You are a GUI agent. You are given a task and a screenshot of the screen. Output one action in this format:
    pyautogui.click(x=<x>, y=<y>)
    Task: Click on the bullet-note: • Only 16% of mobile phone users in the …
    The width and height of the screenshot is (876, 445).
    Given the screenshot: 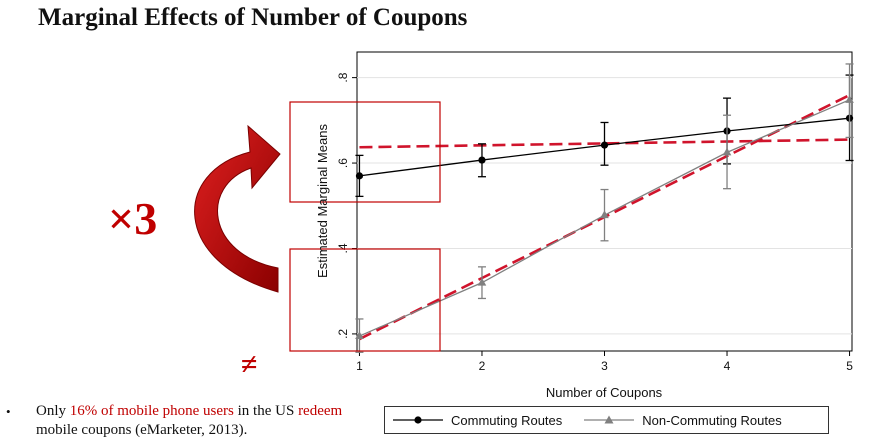 What is the action you would take?
    pyautogui.click(x=176, y=421)
    